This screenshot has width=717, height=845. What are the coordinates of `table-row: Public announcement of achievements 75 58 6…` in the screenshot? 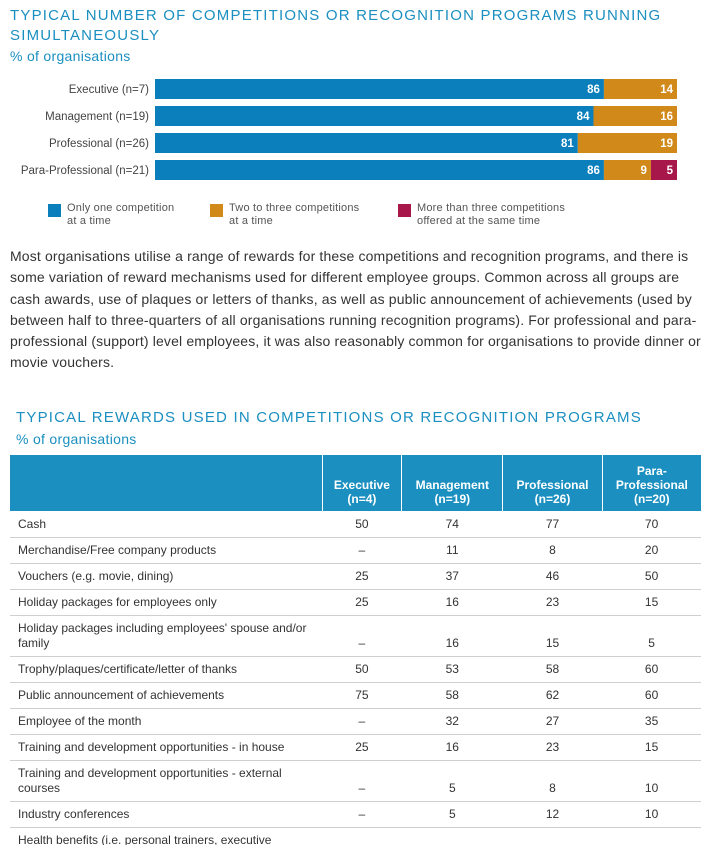 It's located at (355, 695).